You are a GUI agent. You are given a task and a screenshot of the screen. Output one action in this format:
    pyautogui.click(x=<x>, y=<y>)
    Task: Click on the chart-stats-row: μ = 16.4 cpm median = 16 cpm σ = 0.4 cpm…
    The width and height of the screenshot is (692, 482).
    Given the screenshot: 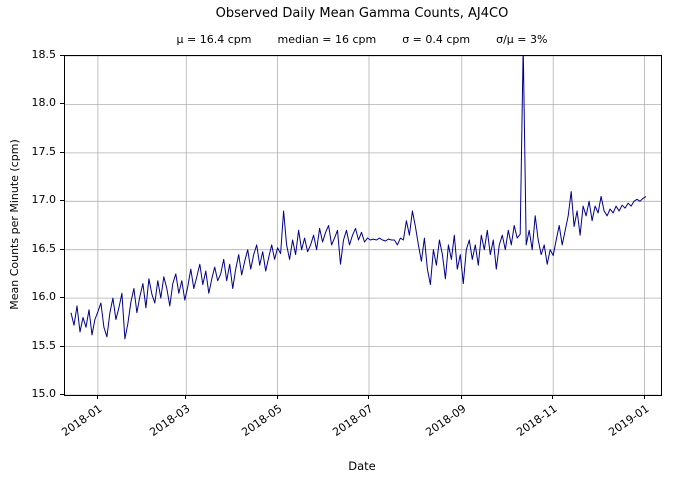 What is the action you would take?
    pyautogui.click(x=362, y=39)
    